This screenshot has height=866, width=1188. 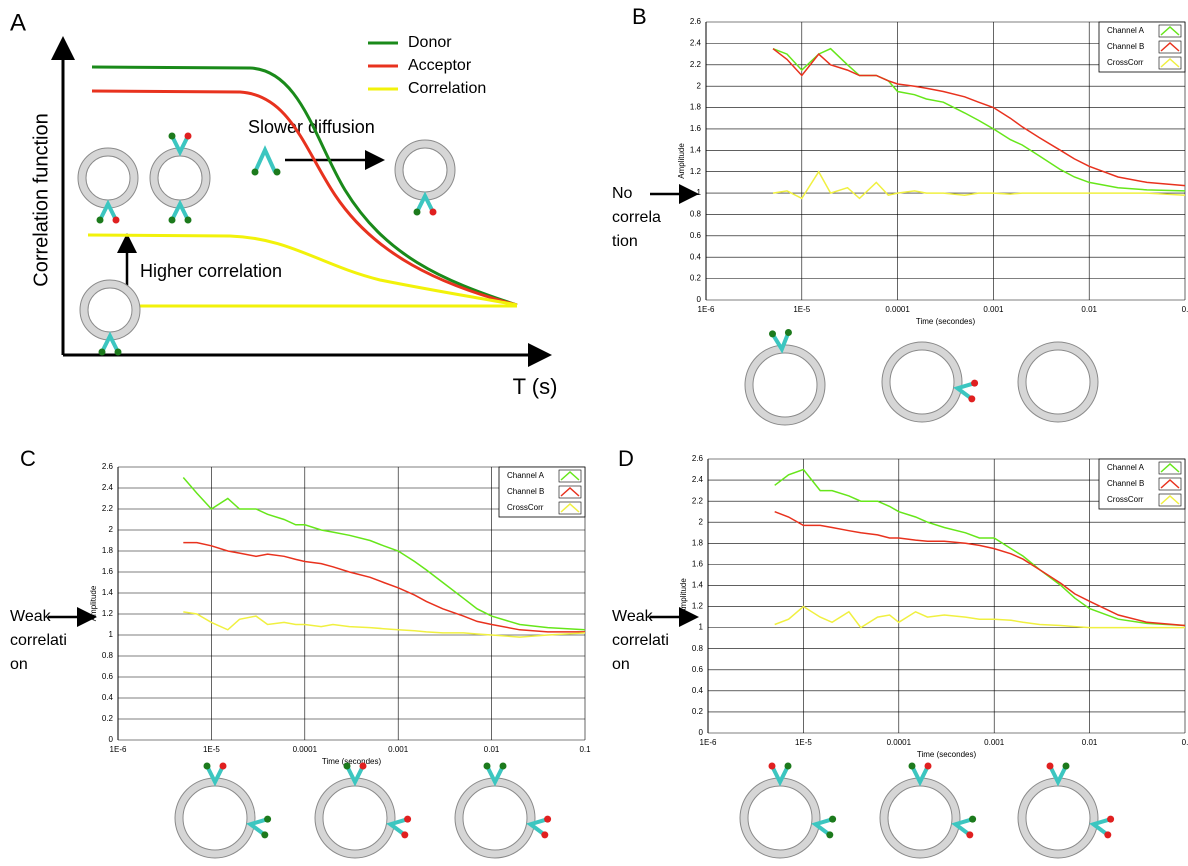 I want to click on x-tick-label: 0.0001, so click(x=897, y=309).